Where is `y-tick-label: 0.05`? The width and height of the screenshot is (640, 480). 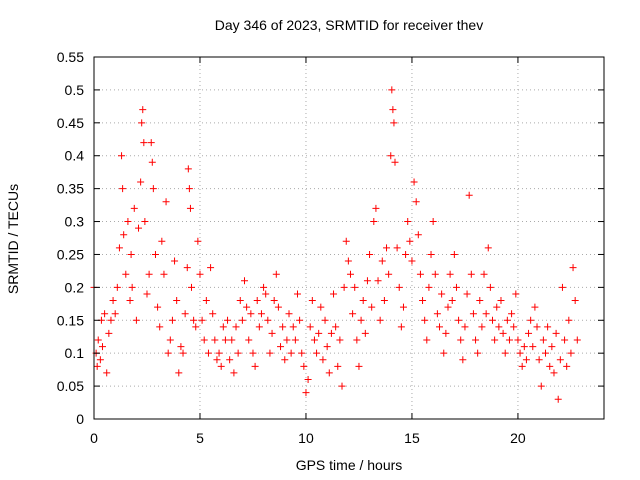 y-tick-label: 0.05 is located at coordinates (70, 386).